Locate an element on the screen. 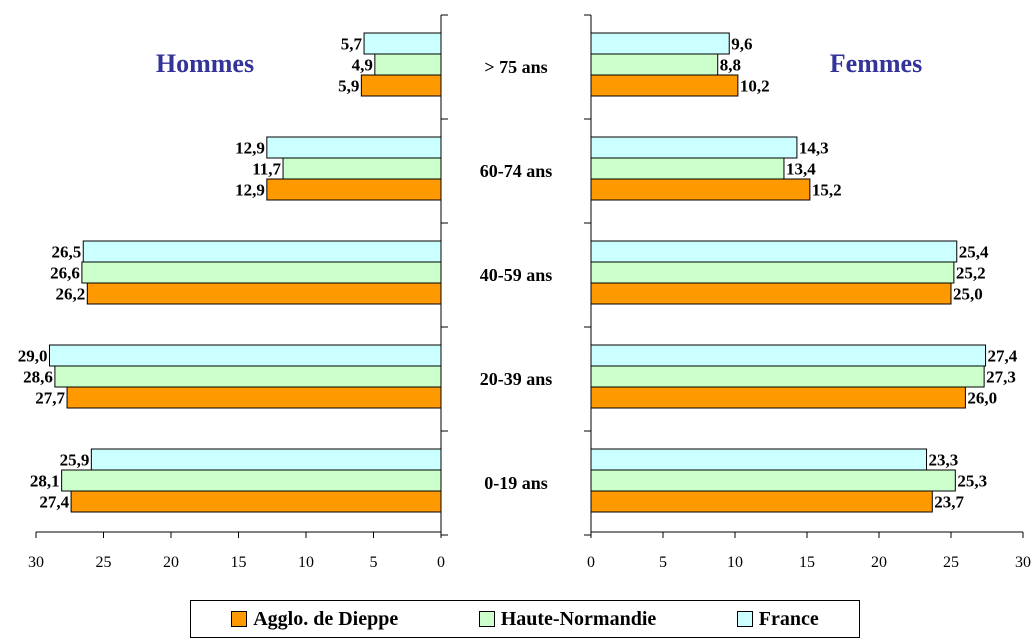 This screenshot has height=640, width=1033. femmes-data-label: 15,2 is located at coordinates (827, 190).